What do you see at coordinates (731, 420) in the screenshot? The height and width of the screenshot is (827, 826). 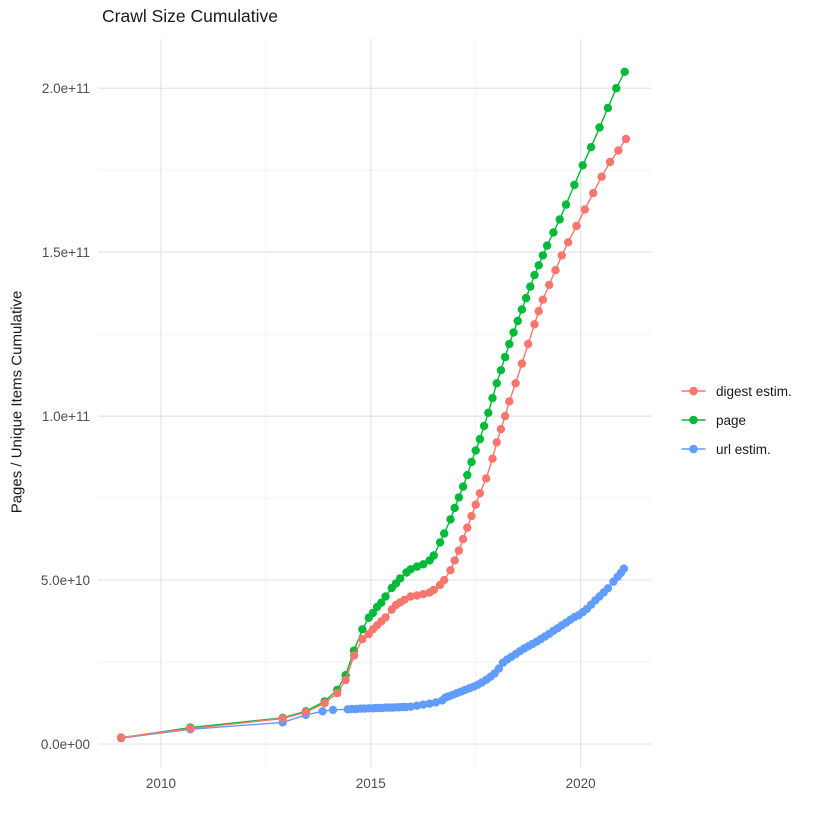 I see `legend-label-page: page` at bounding box center [731, 420].